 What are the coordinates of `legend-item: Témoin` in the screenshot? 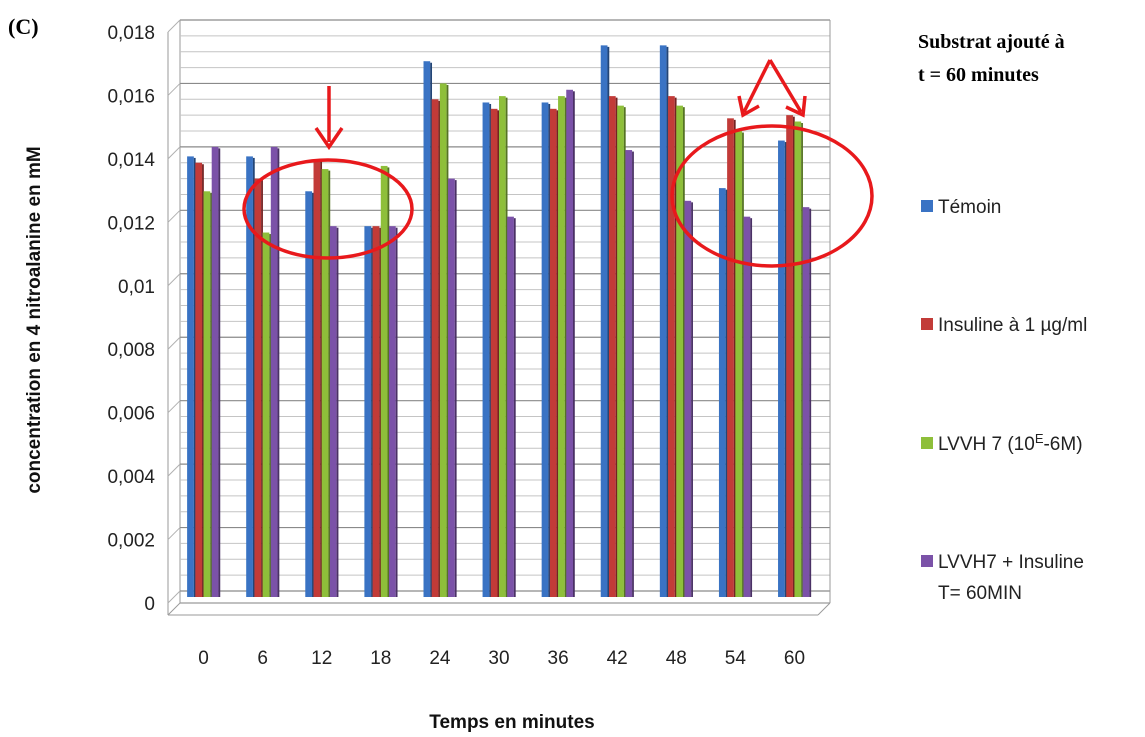 It's located at (961, 207).